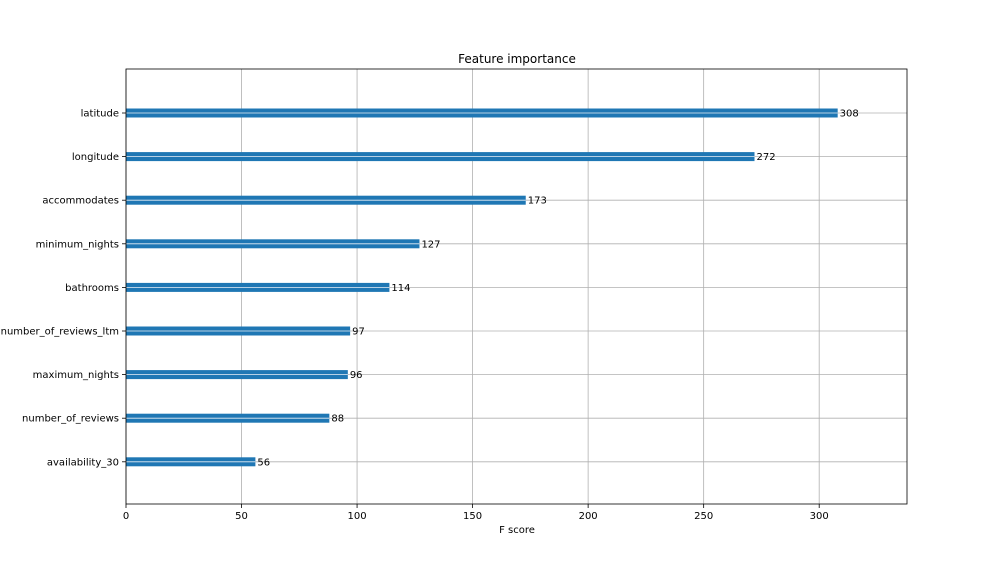 Image resolution: width=1008 pixels, height=580 pixels. Describe the element at coordinates (430, 244) in the screenshot. I see `value-label: 127` at that location.